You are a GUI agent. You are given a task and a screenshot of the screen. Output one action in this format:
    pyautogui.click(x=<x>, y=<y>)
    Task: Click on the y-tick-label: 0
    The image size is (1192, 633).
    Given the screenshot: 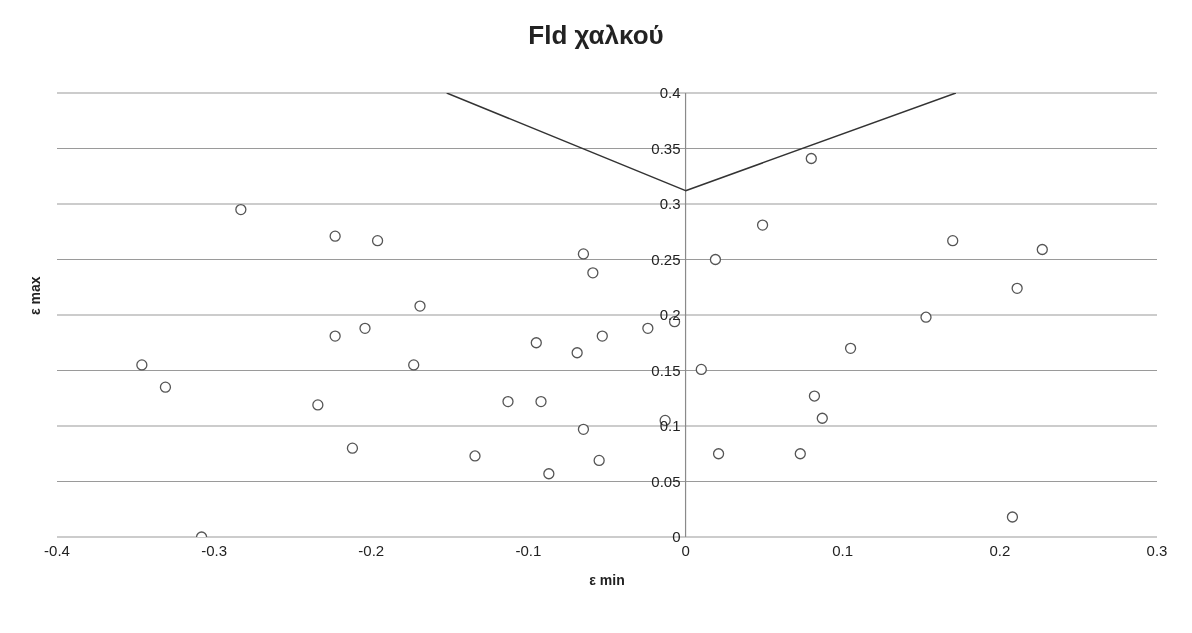 What is the action you would take?
    pyautogui.click(x=676, y=536)
    